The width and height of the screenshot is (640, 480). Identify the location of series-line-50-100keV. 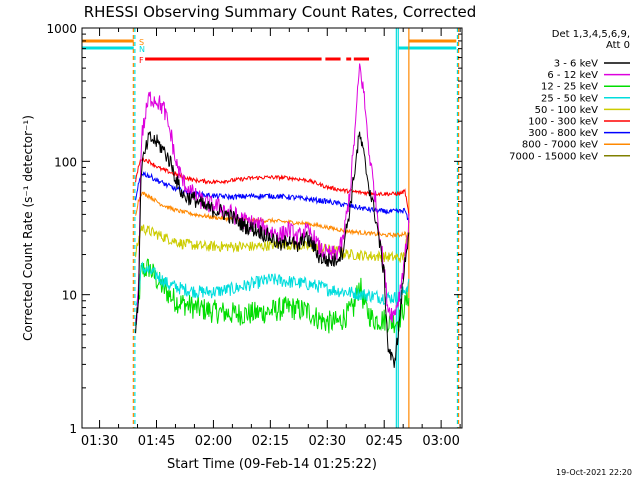
(272, 243).